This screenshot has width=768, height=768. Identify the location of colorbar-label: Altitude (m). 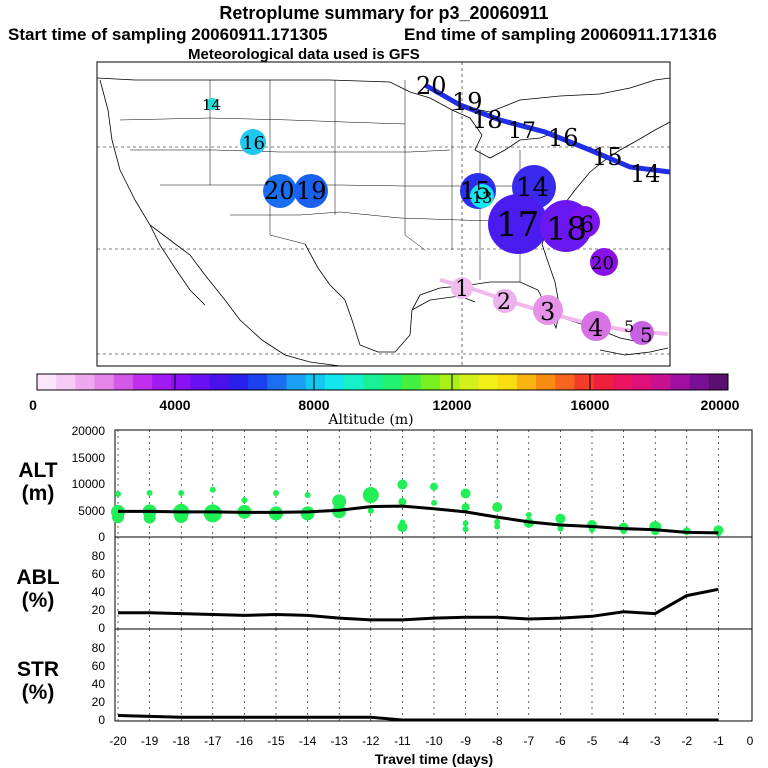
(370, 420).